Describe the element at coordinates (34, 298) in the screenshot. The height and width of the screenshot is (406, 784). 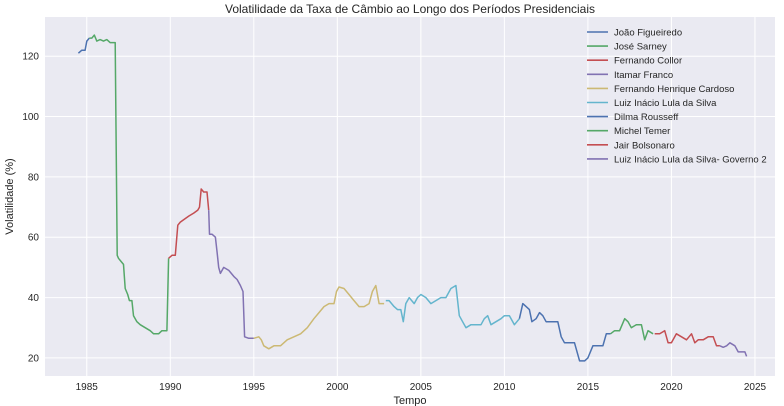
I see `y-tick-label: 40` at that location.